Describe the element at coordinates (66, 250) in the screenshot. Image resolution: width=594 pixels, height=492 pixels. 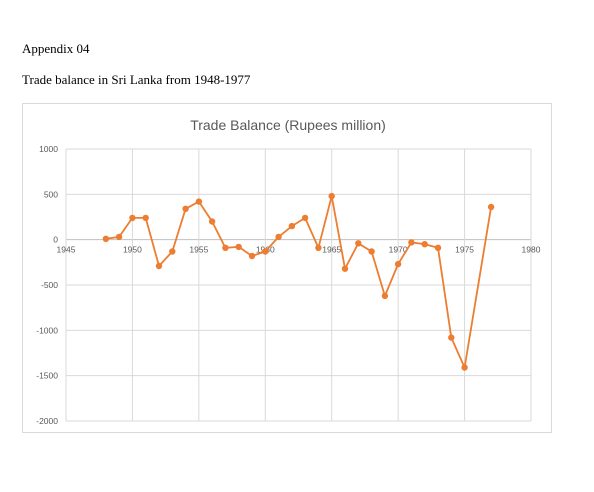
I see `x-tick-label: 1945` at that location.